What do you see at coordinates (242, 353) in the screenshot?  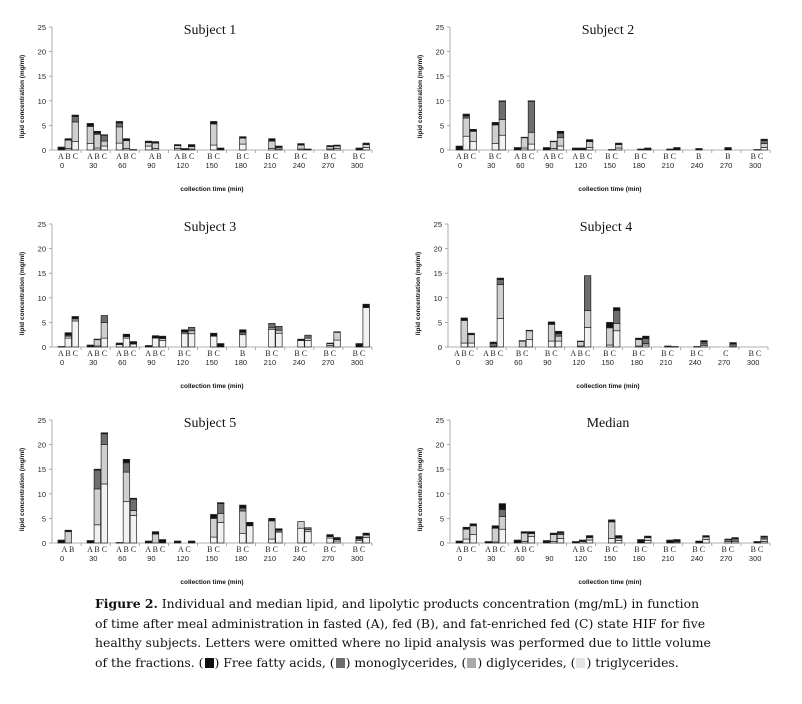 I see `group-letters: B` at bounding box center [242, 353].